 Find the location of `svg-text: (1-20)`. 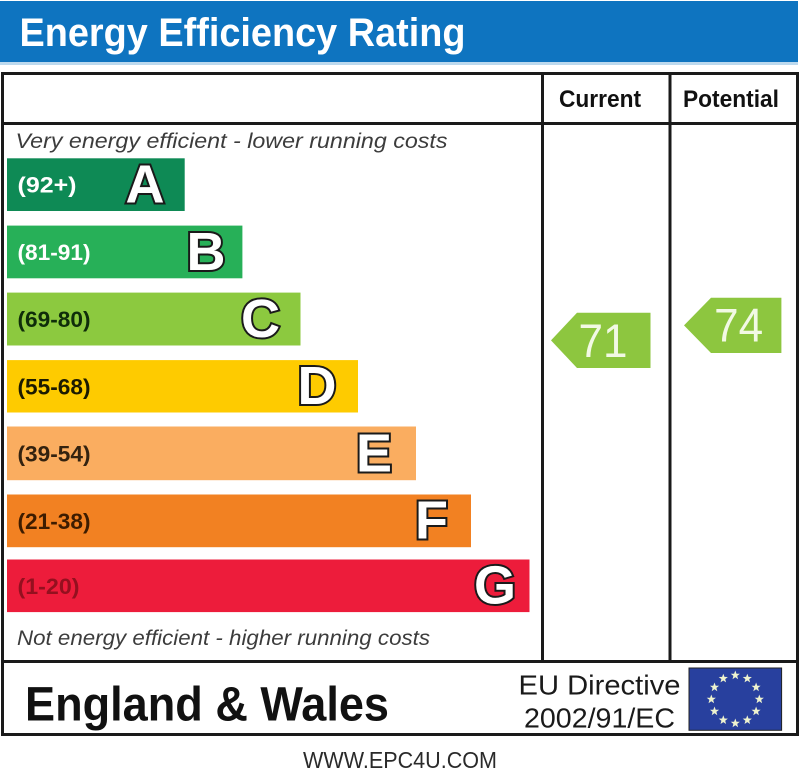

svg-text: (1-20) is located at coordinates (49, 586).